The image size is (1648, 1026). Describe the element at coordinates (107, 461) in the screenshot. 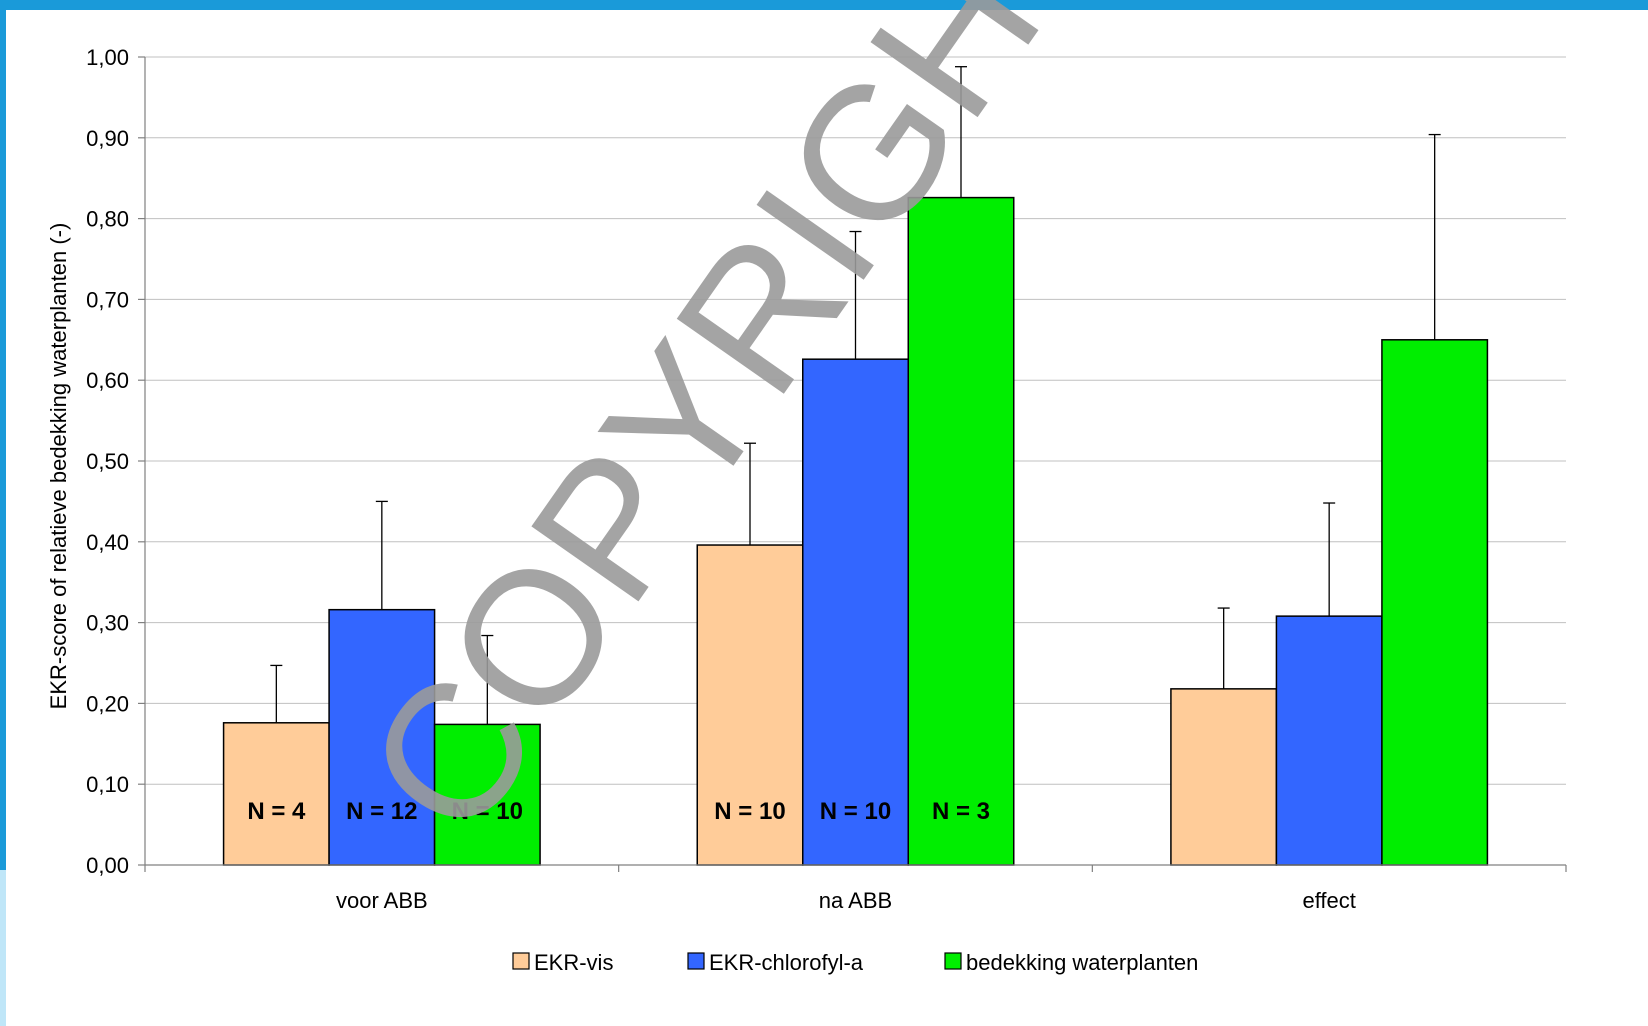

I see `y-tick-label: 0,50` at that location.